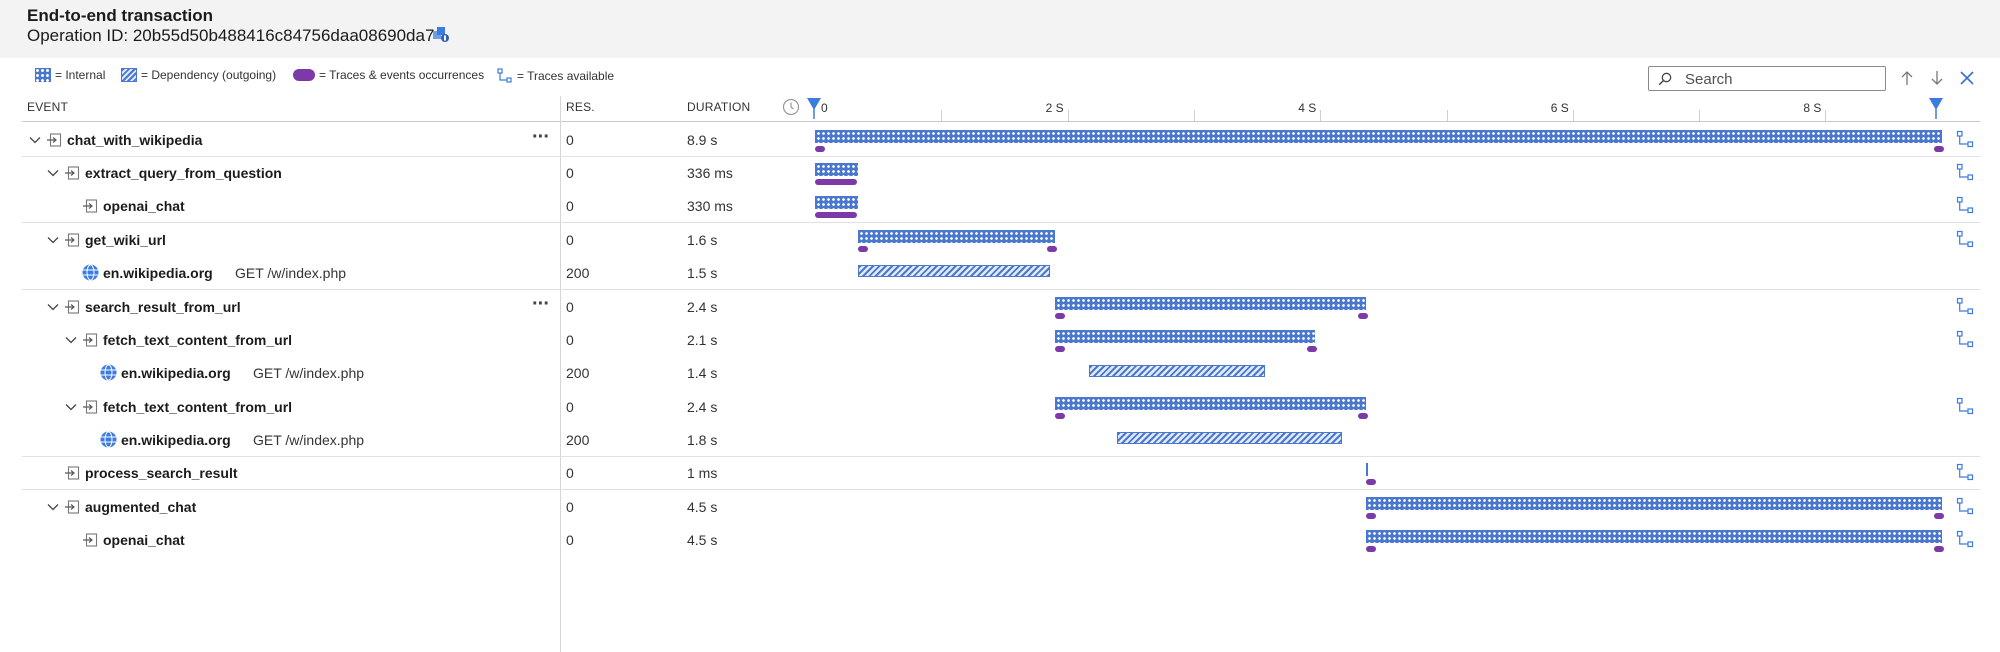 The width and height of the screenshot is (2000, 652). Describe the element at coordinates (1001, 307) in the screenshot. I see `table-row: search_result_from_url ··· 0 2.4 s` at that location.